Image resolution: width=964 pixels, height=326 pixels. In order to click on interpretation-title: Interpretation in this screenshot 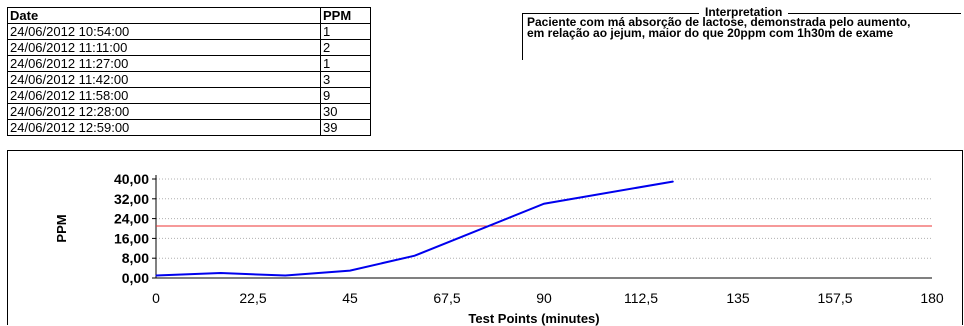, I will do `click(744, 12)`.